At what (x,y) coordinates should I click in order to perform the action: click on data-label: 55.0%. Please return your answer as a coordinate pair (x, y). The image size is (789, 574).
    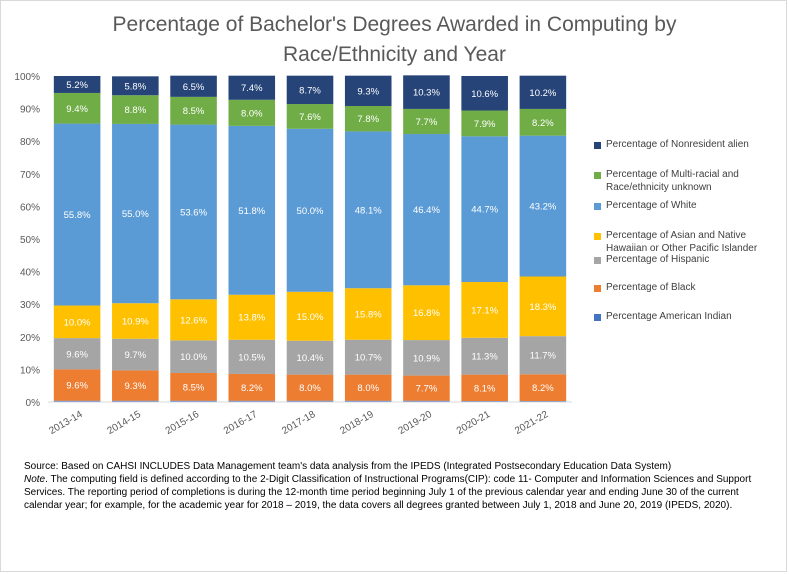
    Looking at the image, I should click on (135, 214).